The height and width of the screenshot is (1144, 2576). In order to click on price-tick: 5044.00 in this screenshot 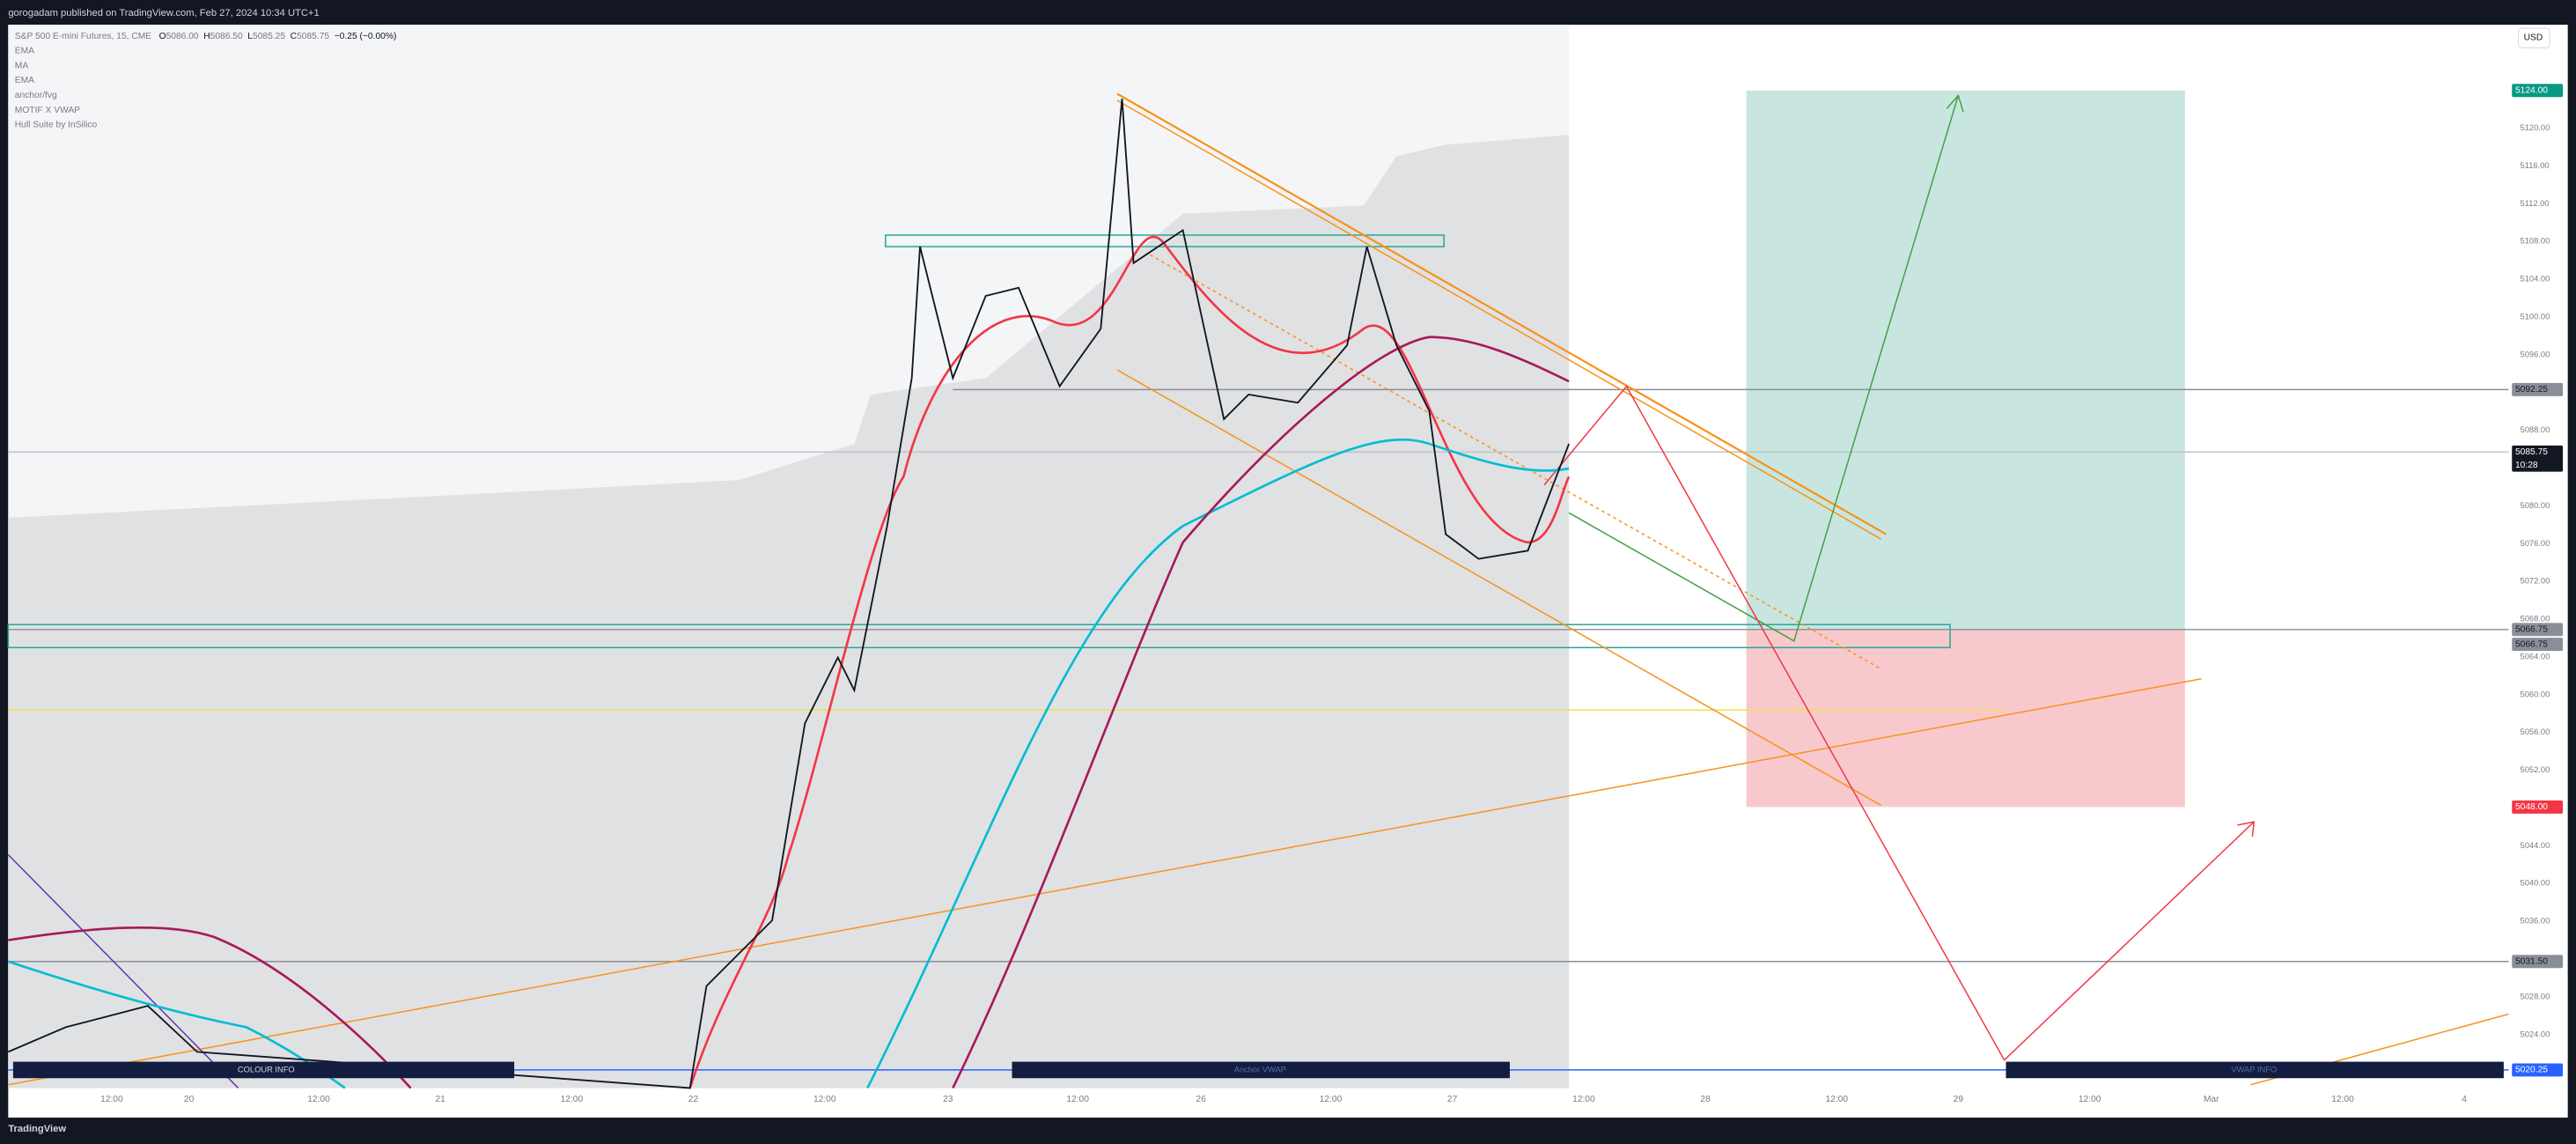, I will do `click(2536, 845)`.